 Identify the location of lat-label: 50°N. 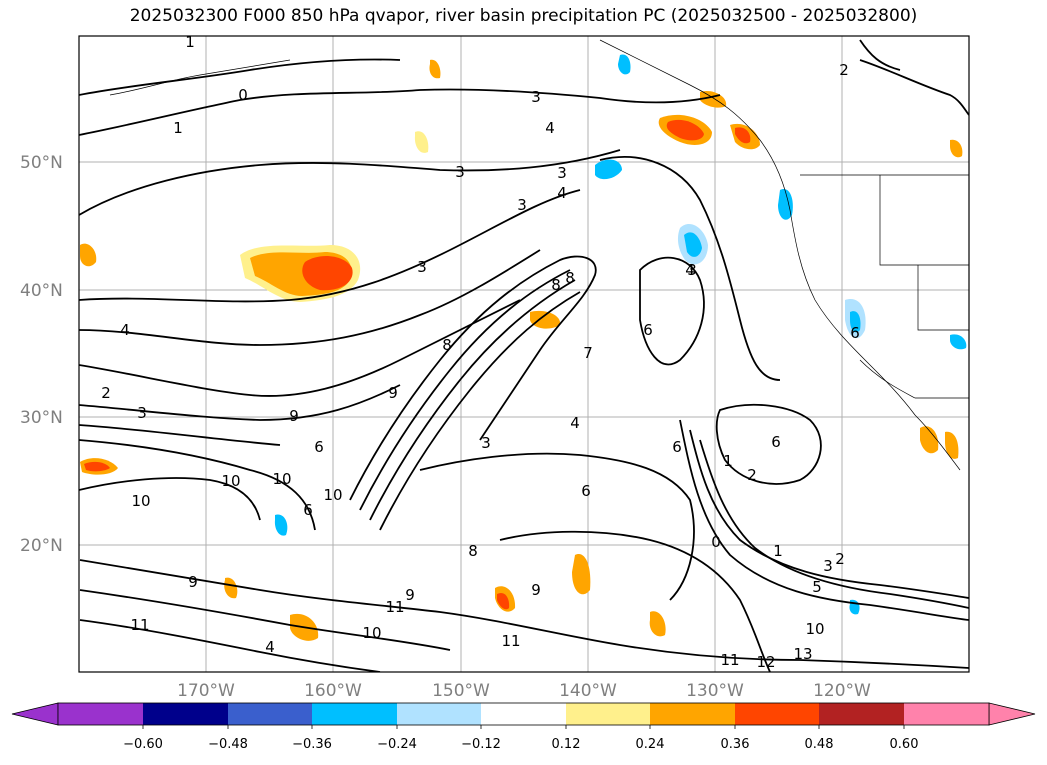
(41, 163).